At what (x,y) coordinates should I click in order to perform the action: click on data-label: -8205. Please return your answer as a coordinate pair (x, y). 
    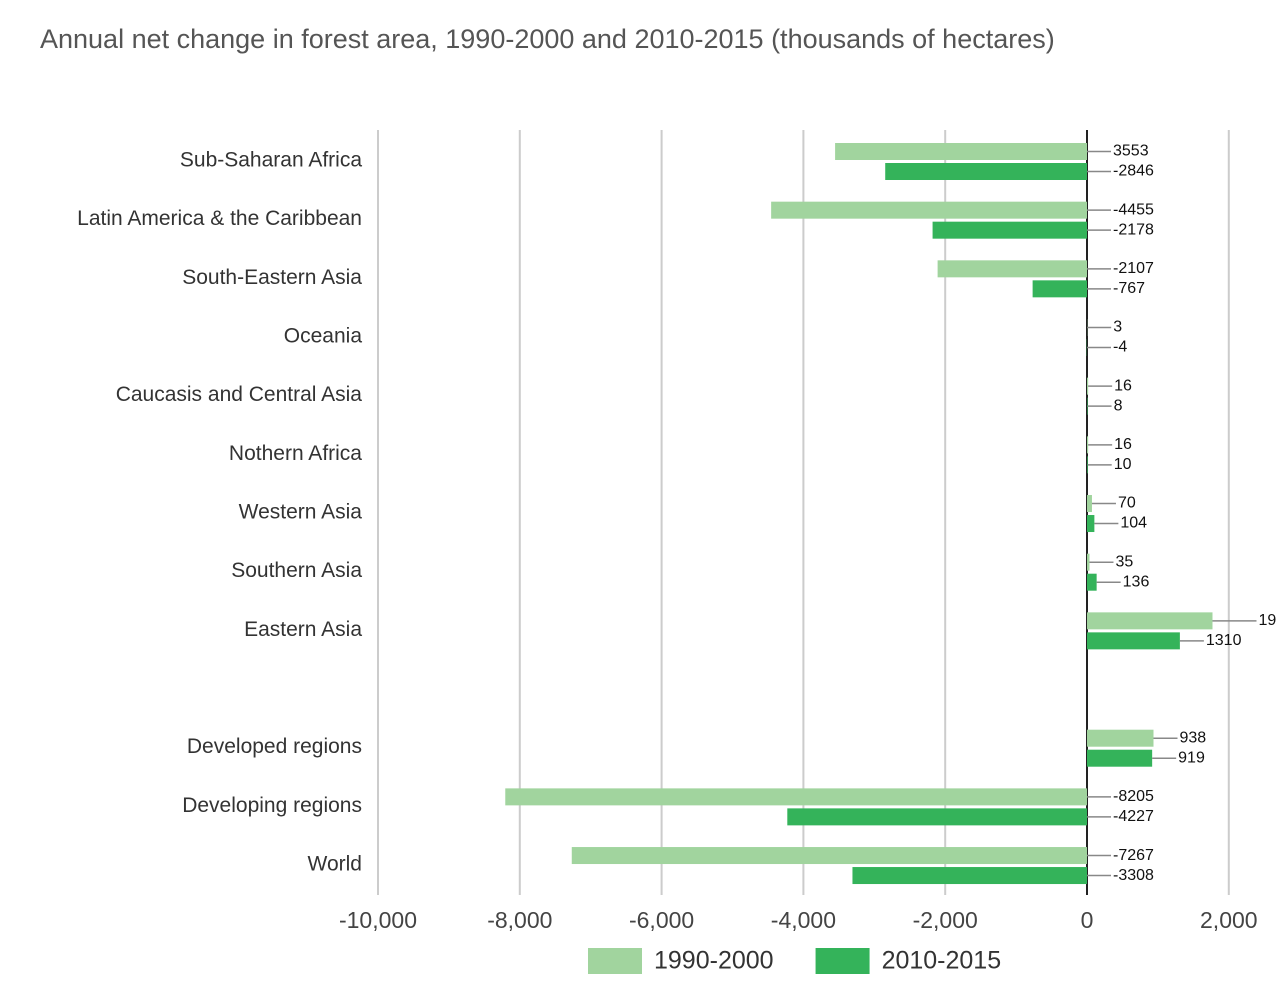
    Looking at the image, I should click on (1133, 796).